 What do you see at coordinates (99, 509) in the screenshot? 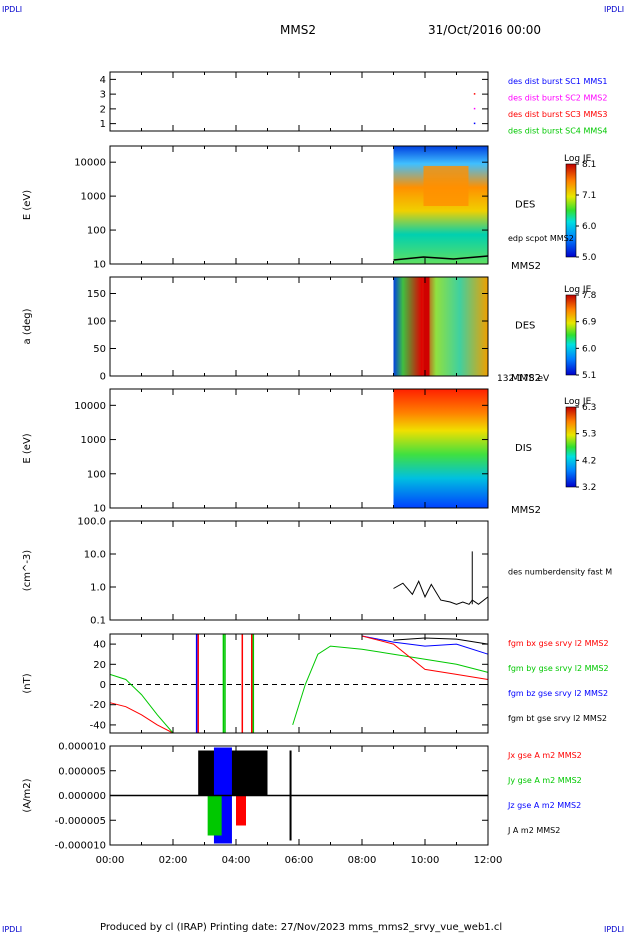
I see `panel4-ytick-label: 10` at bounding box center [99, 509].